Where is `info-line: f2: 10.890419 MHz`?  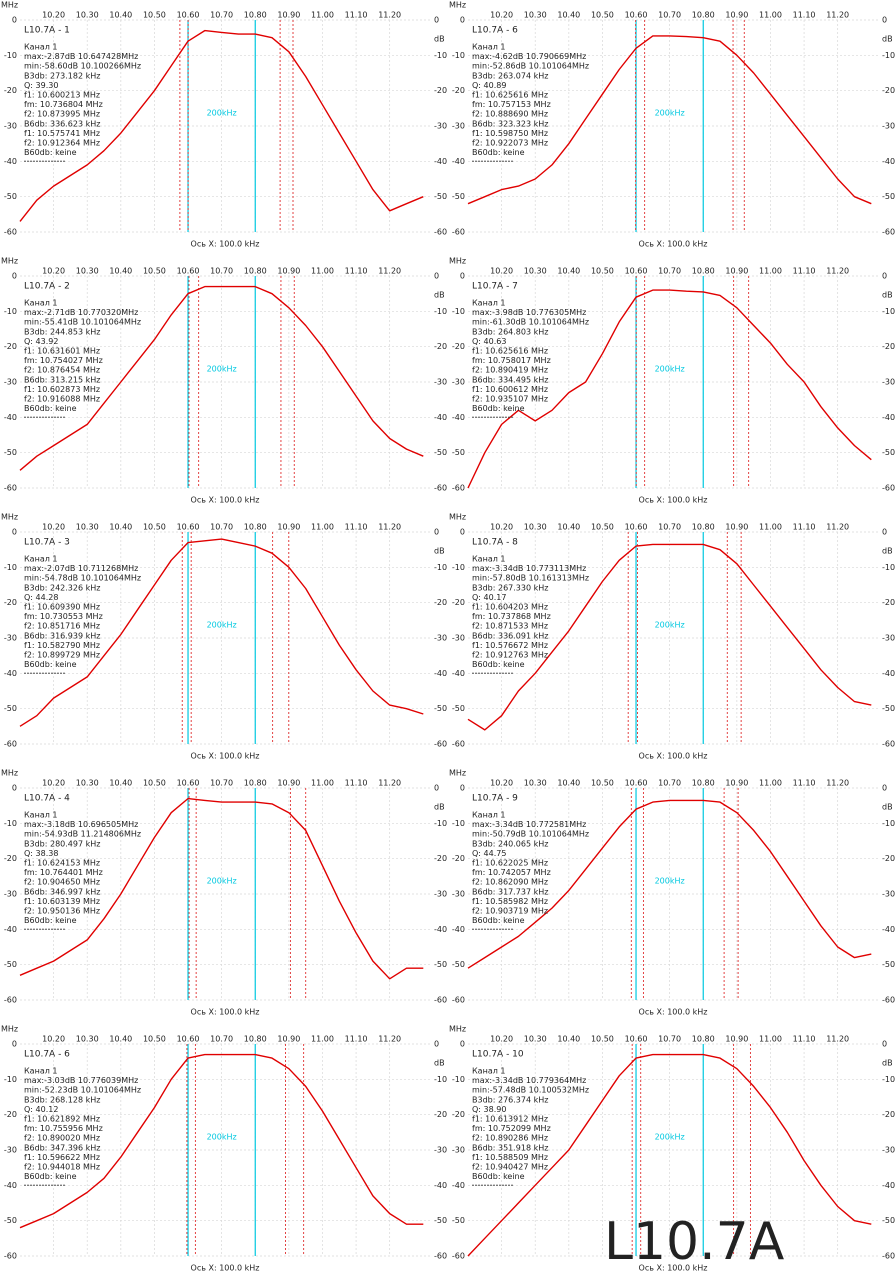
info-line: f2: 10.890419 MHz is located at coordinates (510, 370).